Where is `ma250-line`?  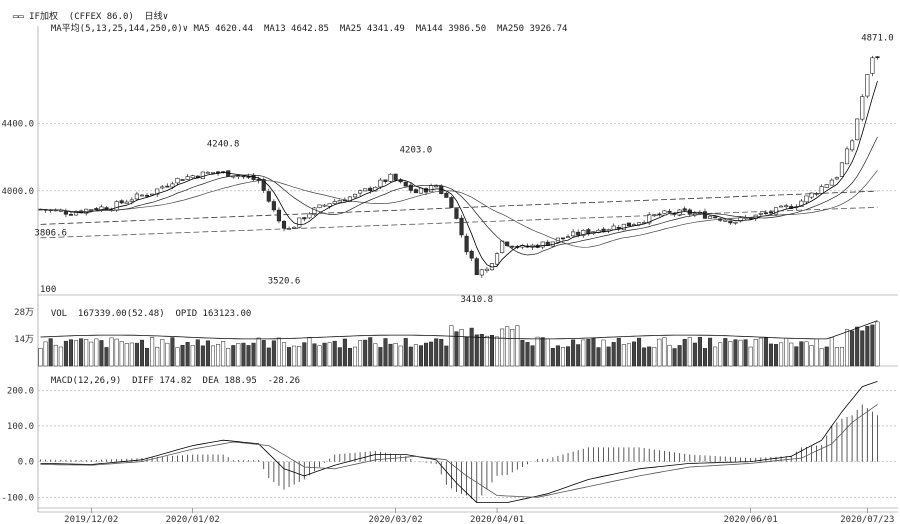 ma250-line is located at coordinates (459, 222).